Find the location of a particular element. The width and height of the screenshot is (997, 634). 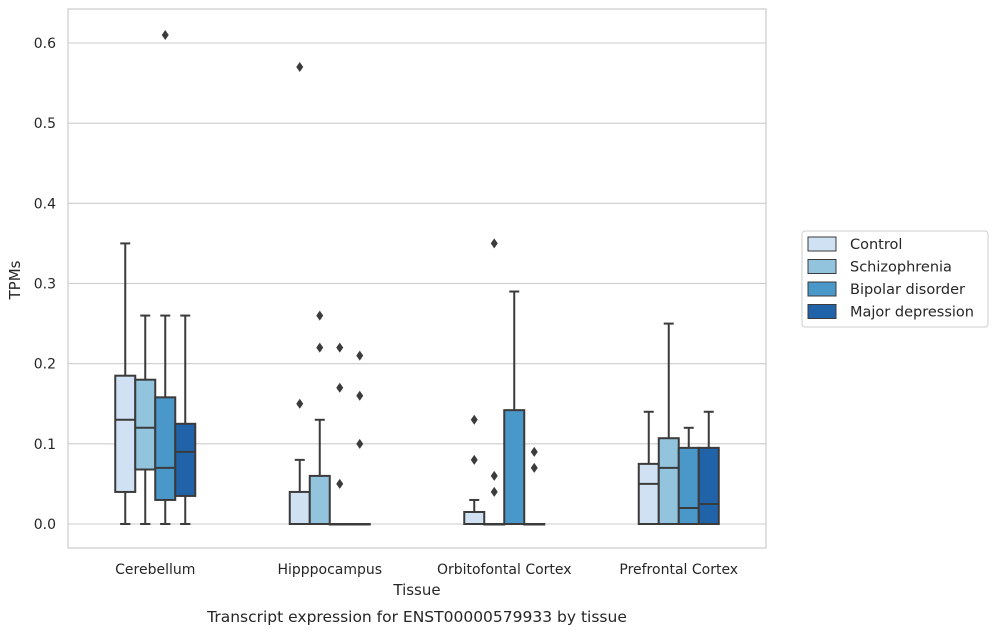

legend-label: Bipolar disorder is located at coordinates (907, 290).